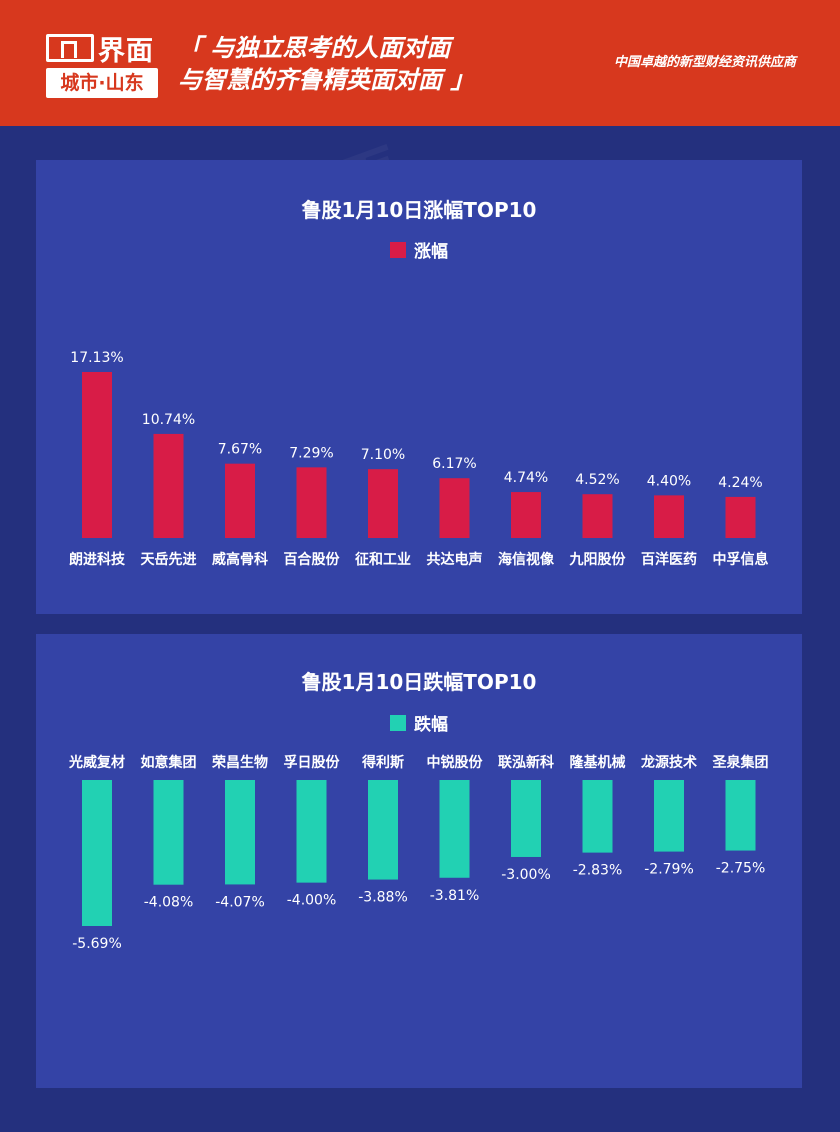 This screenshot has width=840, height=1132. Describe the element at coordinates (326, 80) in the screenshot. I see `slogan-line-2: 与智慧的齐鲁精英面对面 」` at that location.